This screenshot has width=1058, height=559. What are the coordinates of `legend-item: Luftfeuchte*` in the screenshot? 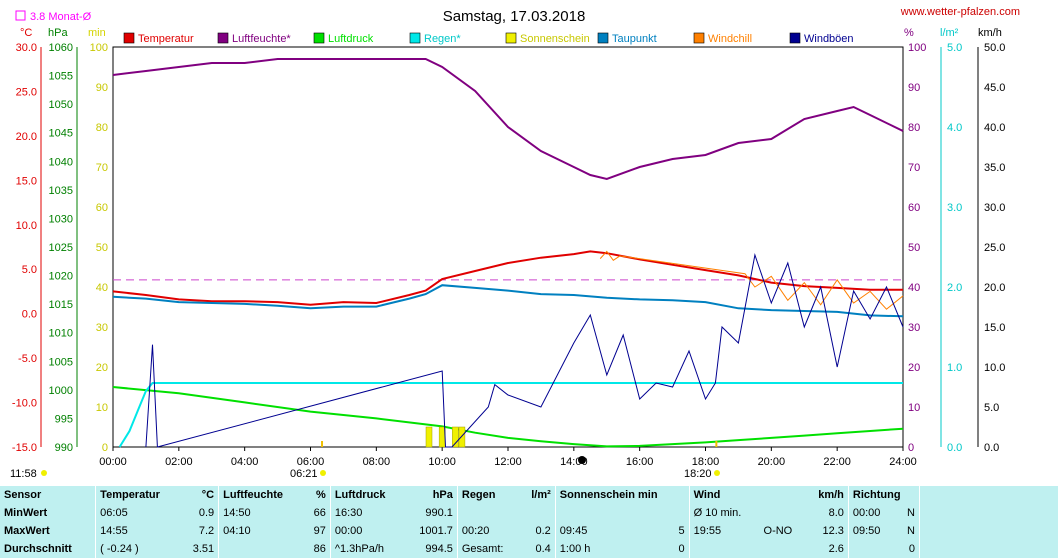 It's located at (254, 38).